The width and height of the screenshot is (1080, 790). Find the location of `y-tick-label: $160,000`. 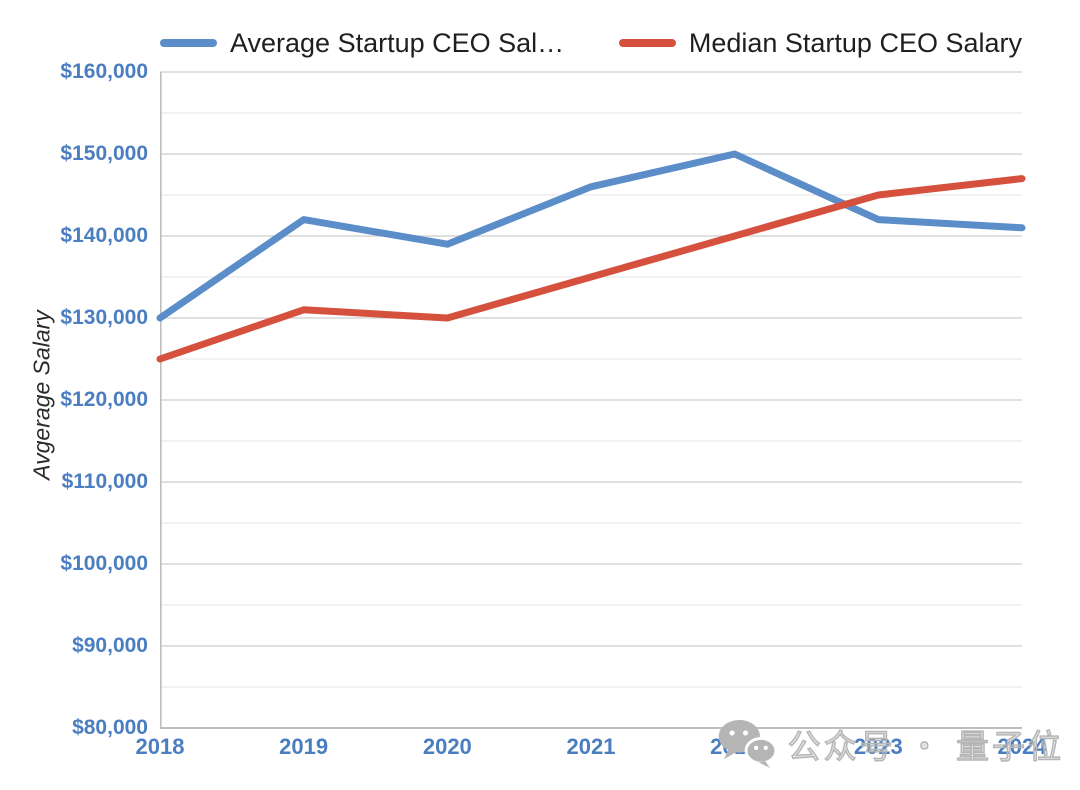

y-tick-label: $160,000 is located at coordinates (104, 71).